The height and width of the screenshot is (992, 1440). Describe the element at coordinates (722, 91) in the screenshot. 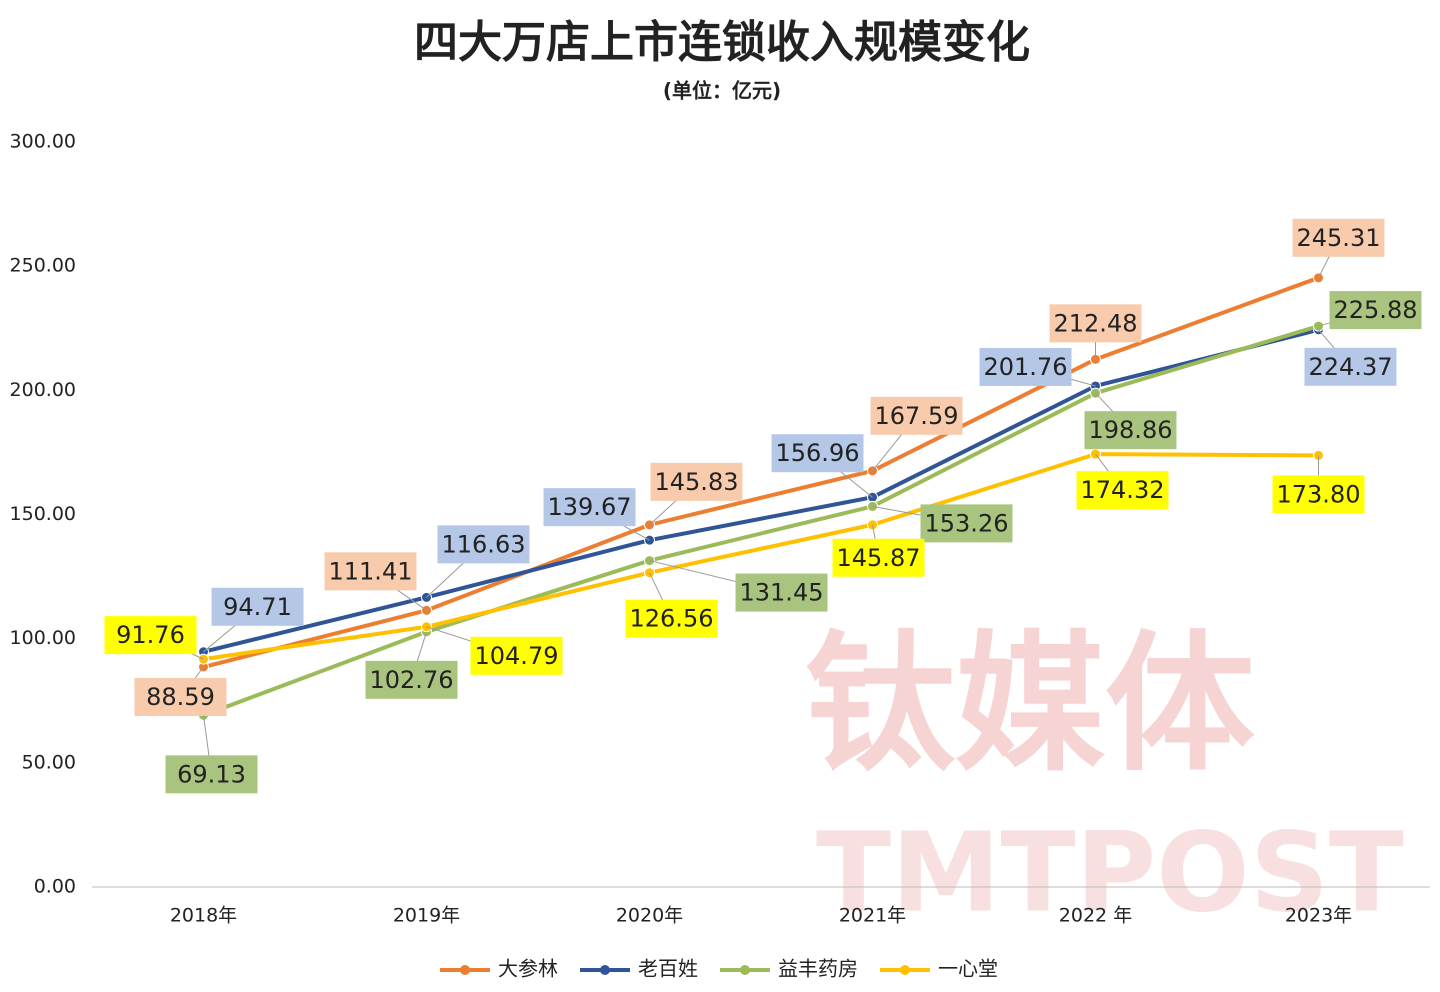

I see `chart-subtitle: (单位：亿元)` at that location.